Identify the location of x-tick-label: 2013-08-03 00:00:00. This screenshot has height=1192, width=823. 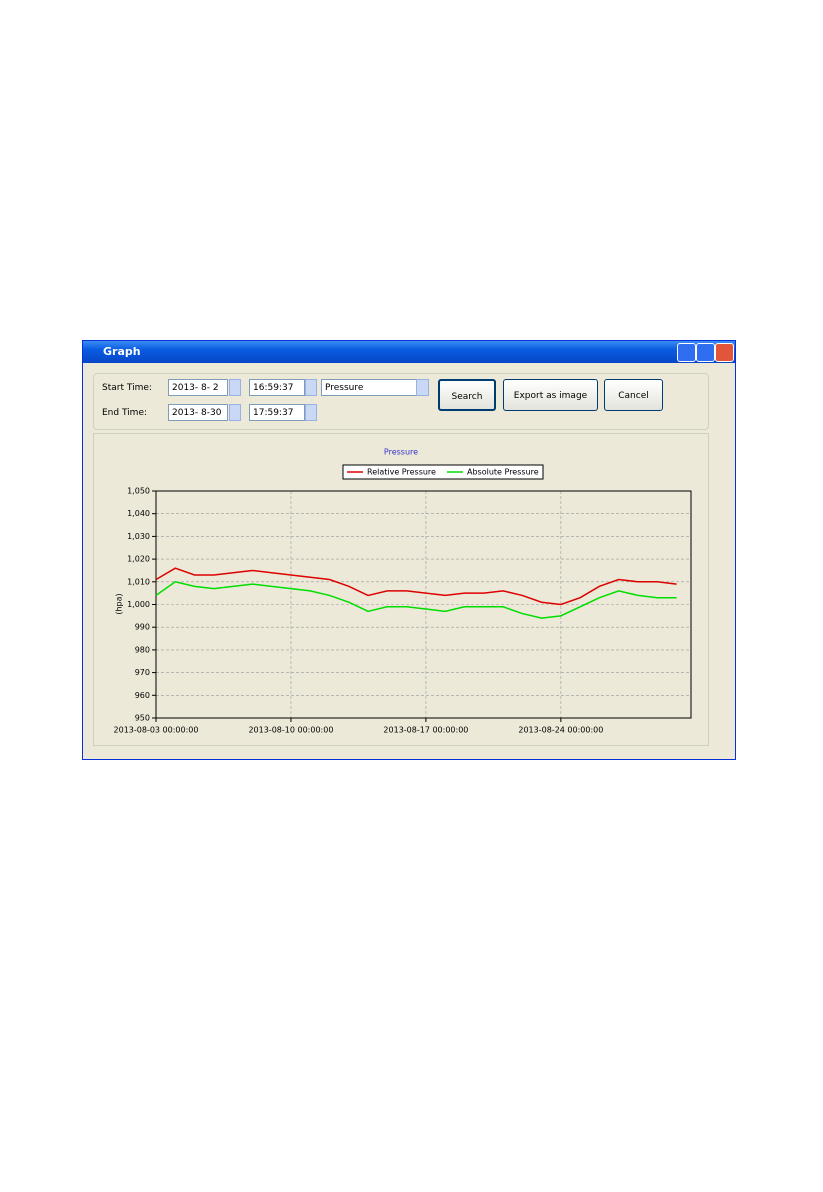
(156, 730).